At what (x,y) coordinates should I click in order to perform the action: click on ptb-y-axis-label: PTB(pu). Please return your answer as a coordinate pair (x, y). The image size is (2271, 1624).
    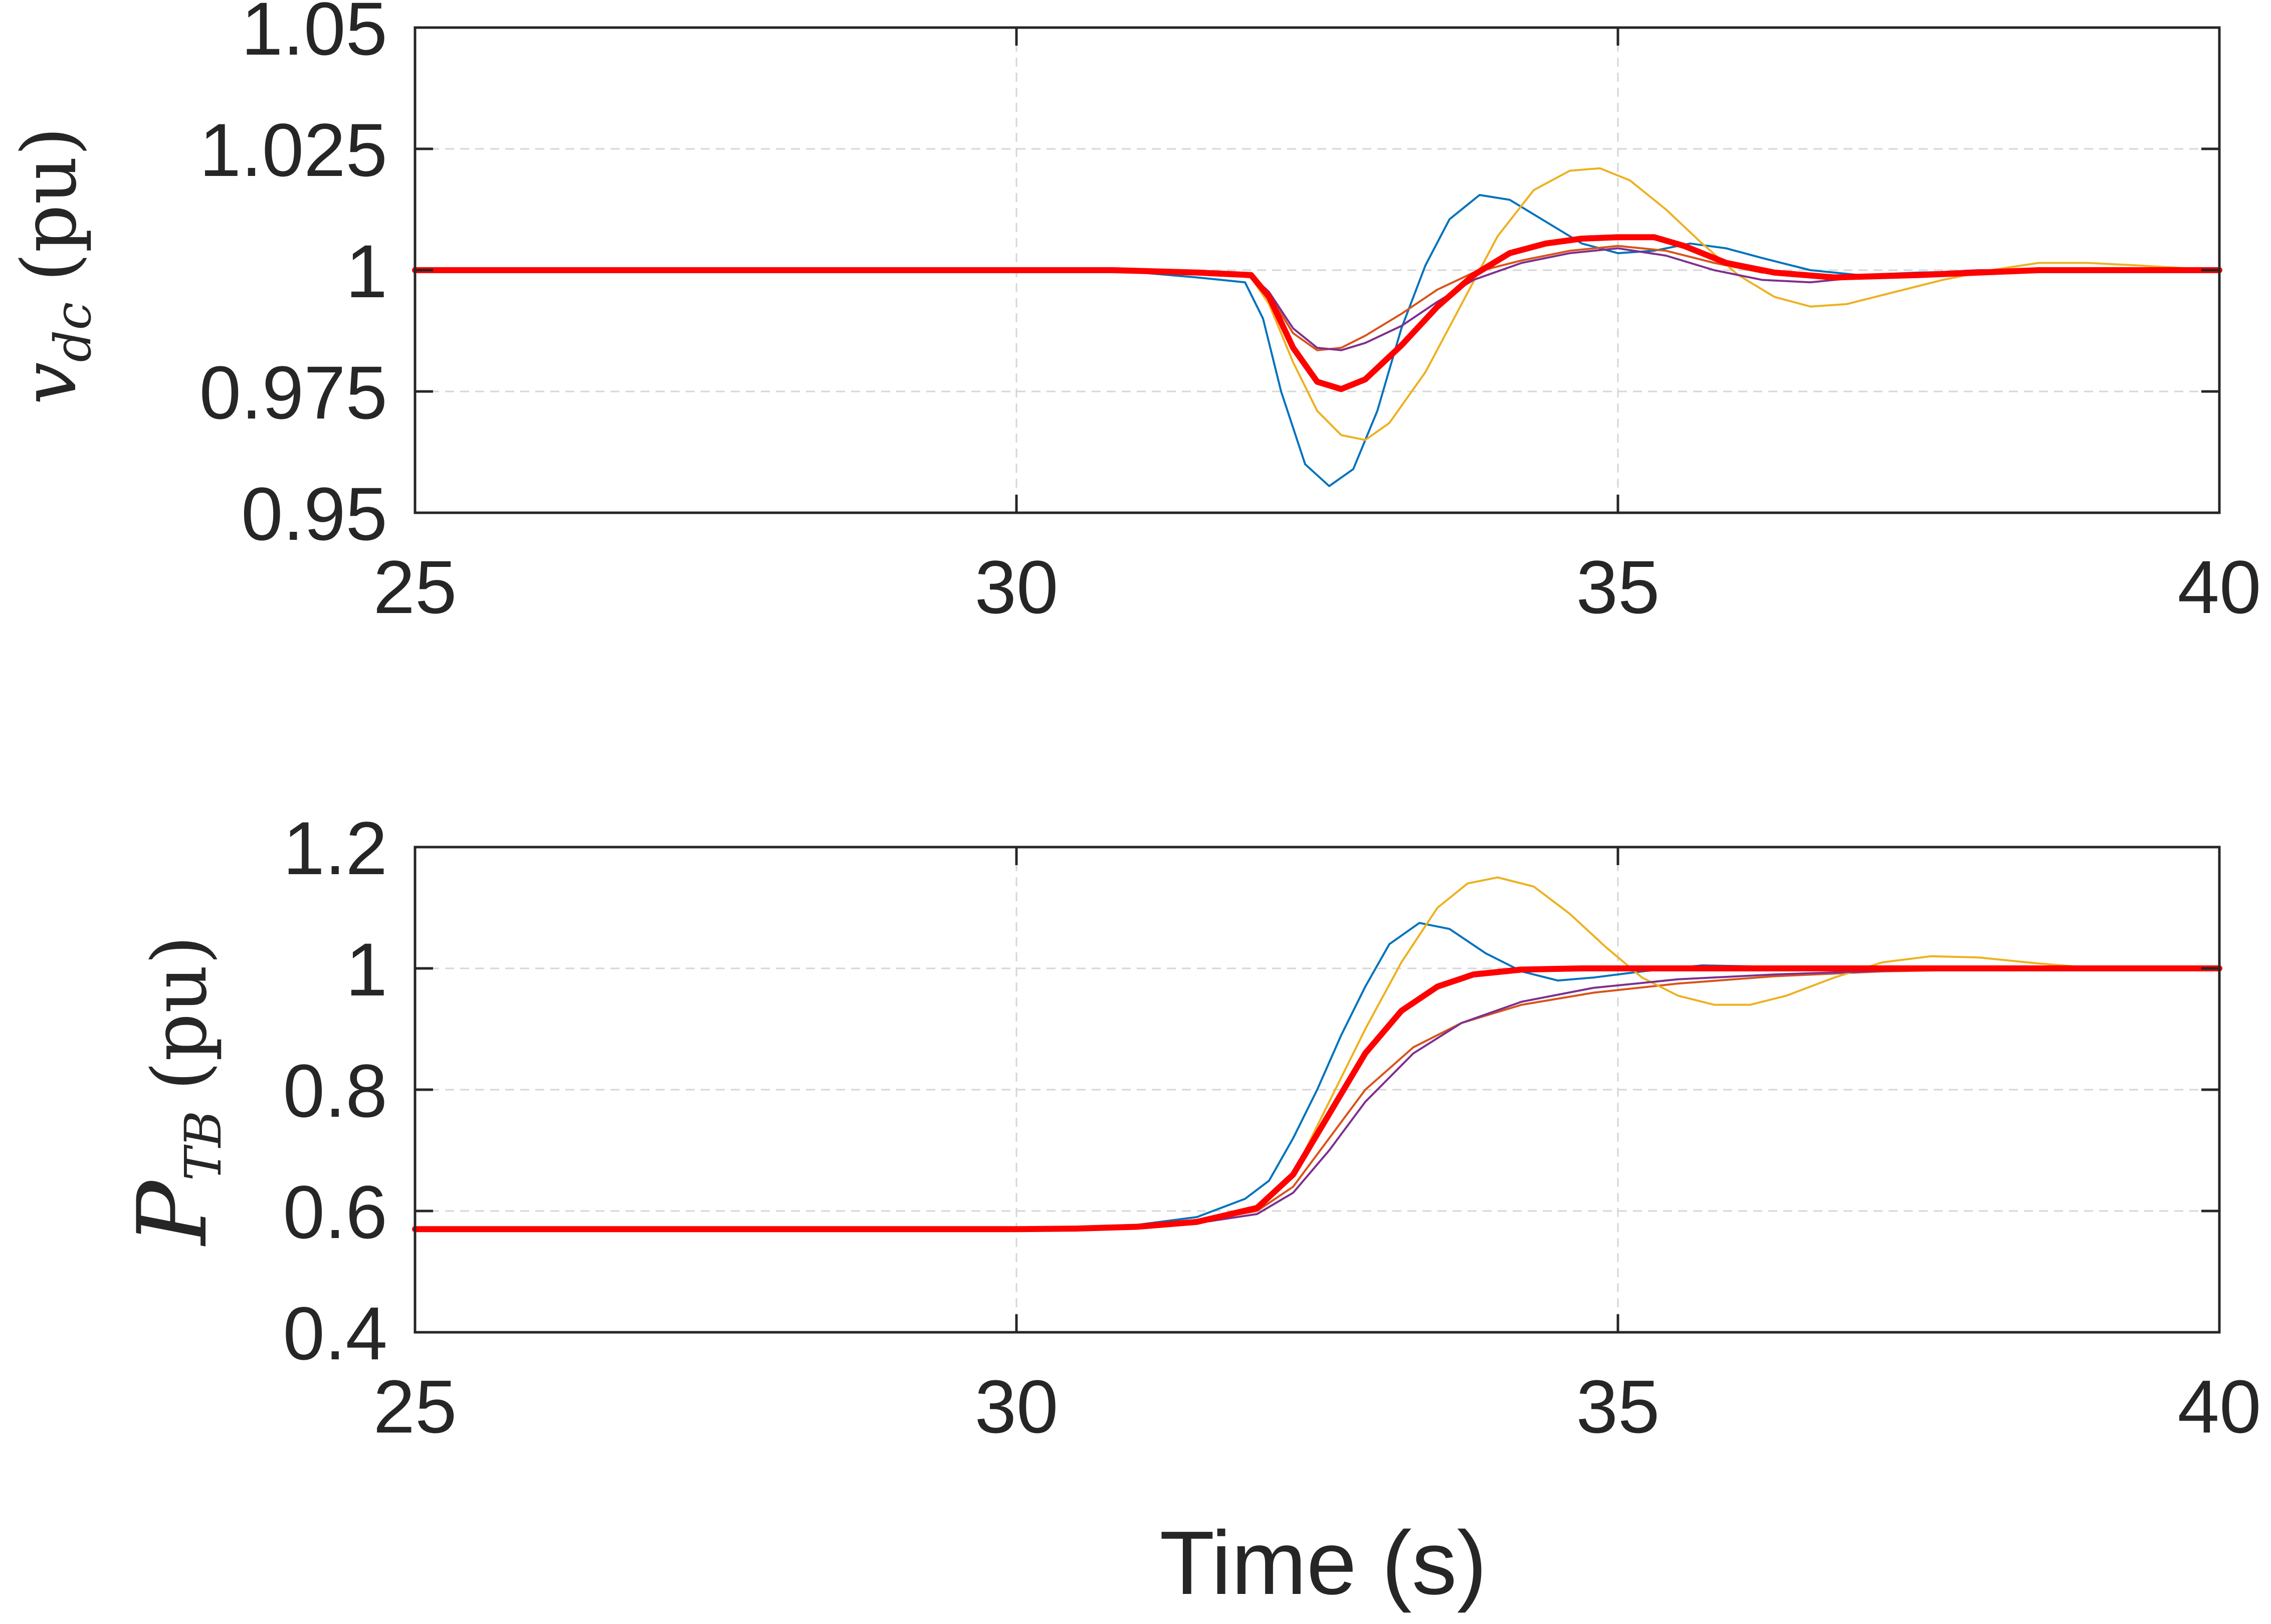
    Looking at the image, I should click on (175, 1091).